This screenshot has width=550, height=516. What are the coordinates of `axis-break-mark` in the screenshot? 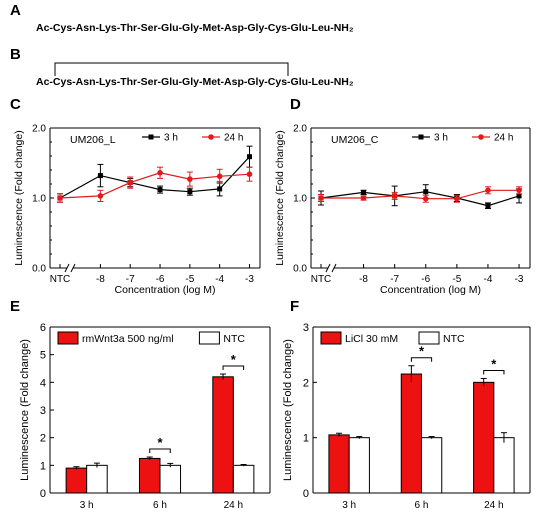 It's located at (67, 268).